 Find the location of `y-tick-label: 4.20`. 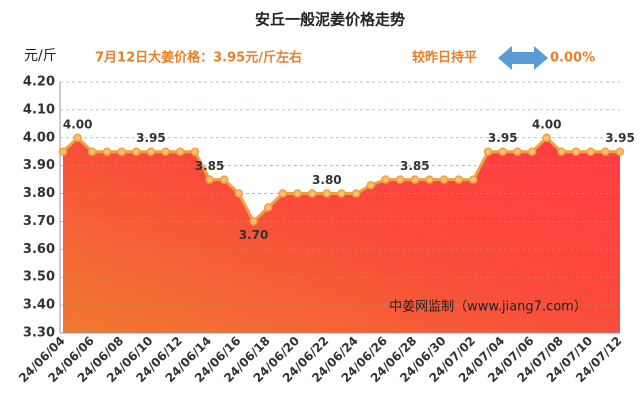

y-tick-label: 4.20 is located at coordinates (39, 82).